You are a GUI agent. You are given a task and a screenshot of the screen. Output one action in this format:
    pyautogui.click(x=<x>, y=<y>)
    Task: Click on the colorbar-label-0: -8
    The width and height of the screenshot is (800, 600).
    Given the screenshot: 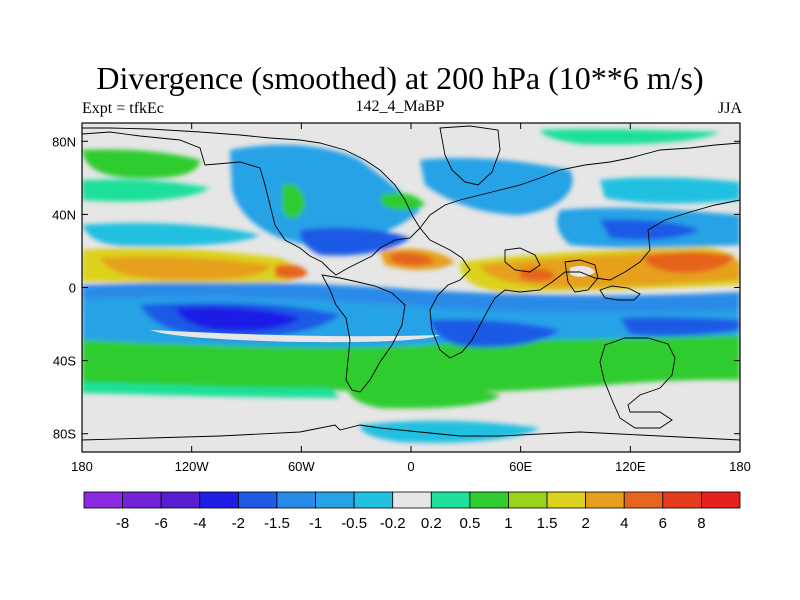 What is the action you would take?
    pyautogui.click(x=122, y=523)
    